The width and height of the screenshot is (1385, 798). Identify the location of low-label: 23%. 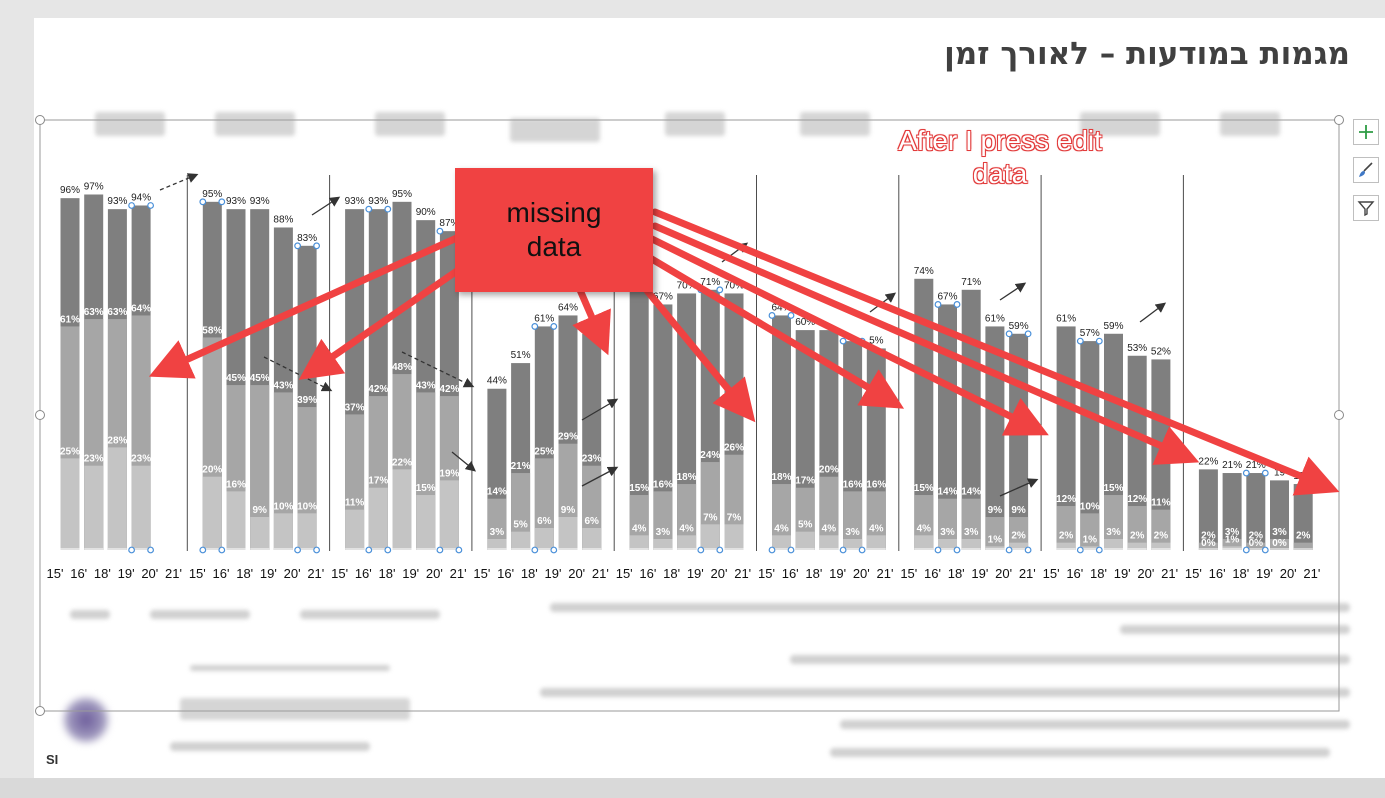
(94, 459).